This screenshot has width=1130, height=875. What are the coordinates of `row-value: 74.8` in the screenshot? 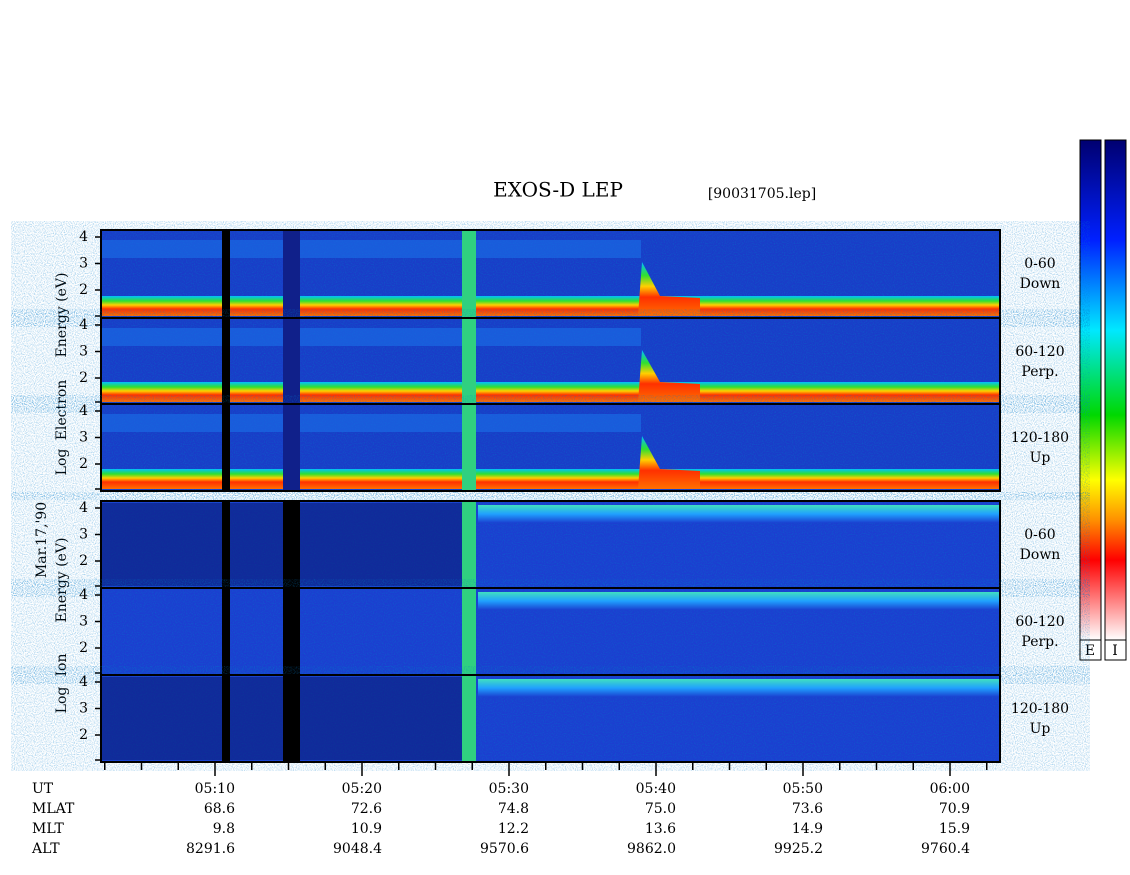 It's located at (513, 809).